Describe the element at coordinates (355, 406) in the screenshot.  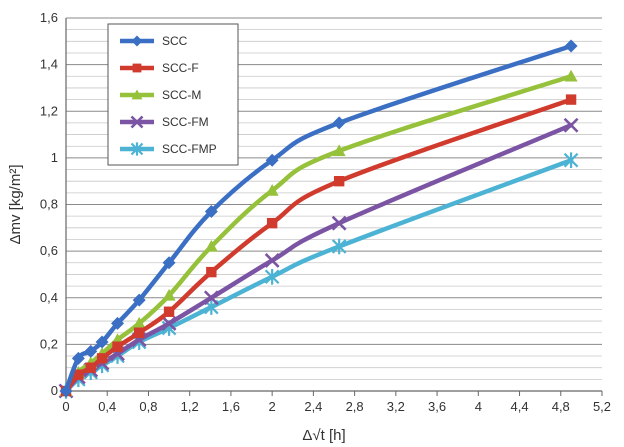
I see `x-tick-label: 2,8` at that location.